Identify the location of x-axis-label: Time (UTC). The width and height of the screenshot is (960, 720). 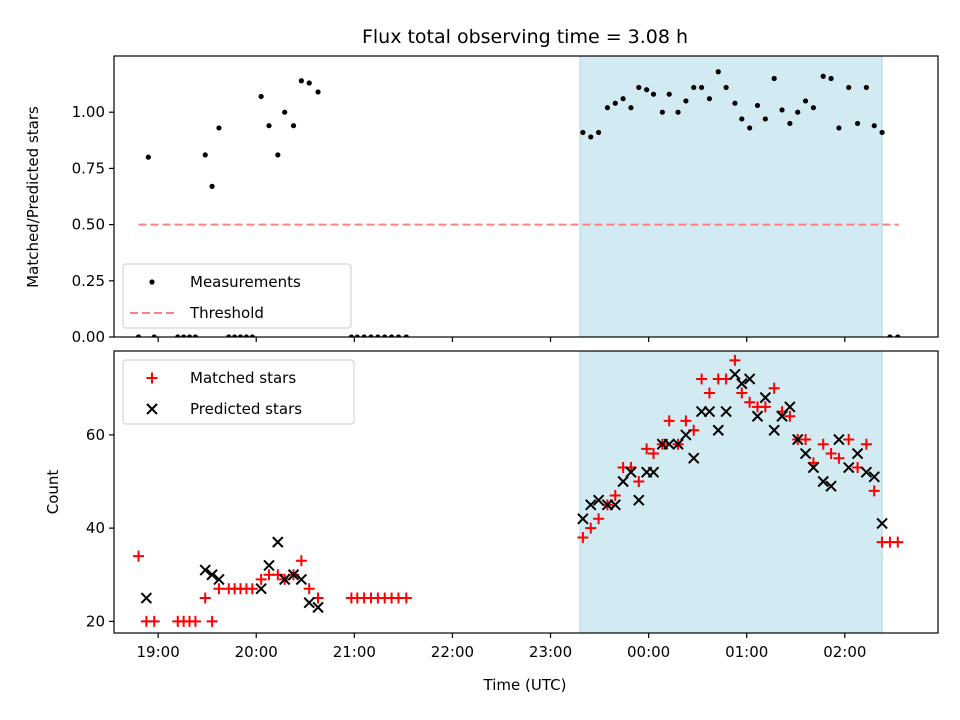
(525, 685).